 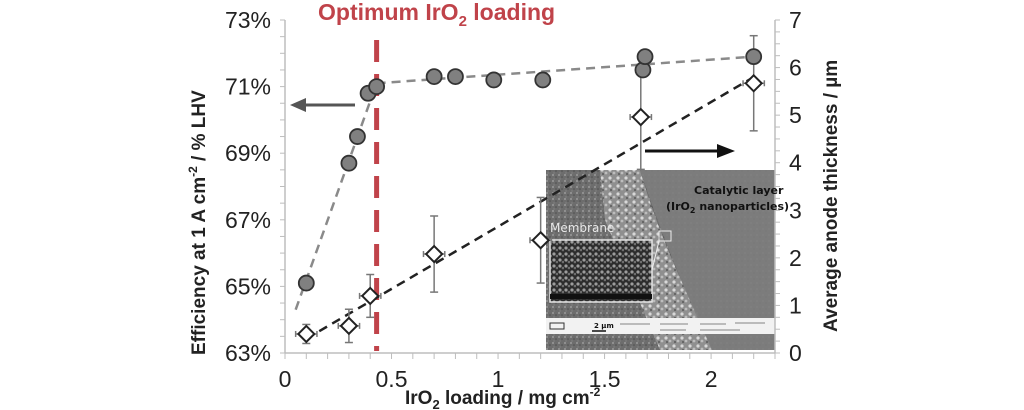 I want to click on inset-label-nanoparticles: (IrO2 nanoparticles), so click(x=727, y=207).